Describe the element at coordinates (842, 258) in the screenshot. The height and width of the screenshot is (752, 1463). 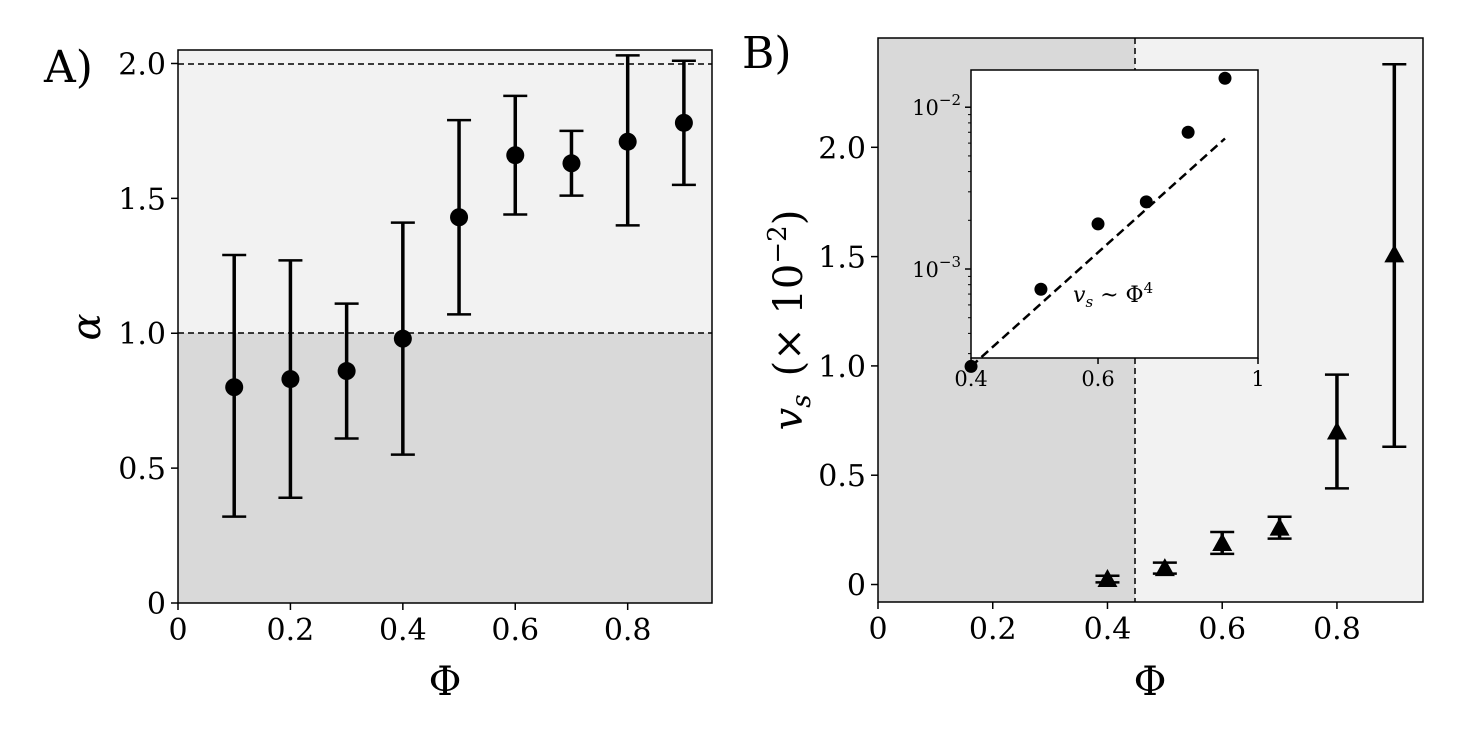
I see `panel-b-ytick-label: 1.5` at that location.